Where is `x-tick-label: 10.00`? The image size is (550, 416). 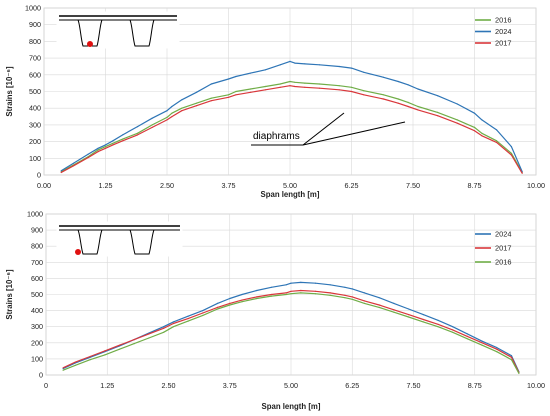 x-tick-label: 10.00 is located at coordinates (536, 185).